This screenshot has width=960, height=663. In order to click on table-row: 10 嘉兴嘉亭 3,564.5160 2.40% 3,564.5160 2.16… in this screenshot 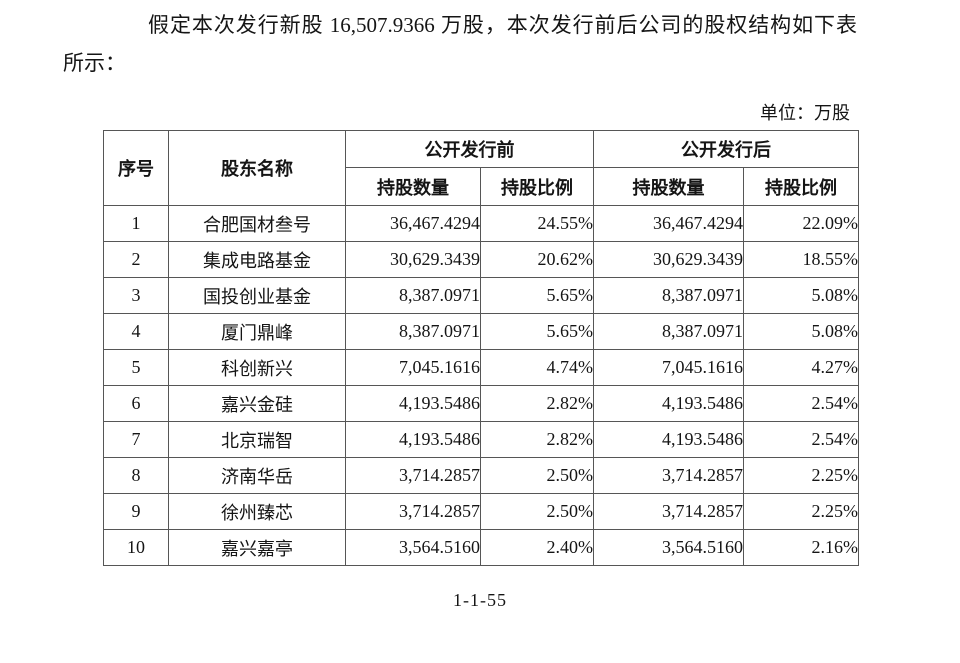, I will do `click(481, 547)`.